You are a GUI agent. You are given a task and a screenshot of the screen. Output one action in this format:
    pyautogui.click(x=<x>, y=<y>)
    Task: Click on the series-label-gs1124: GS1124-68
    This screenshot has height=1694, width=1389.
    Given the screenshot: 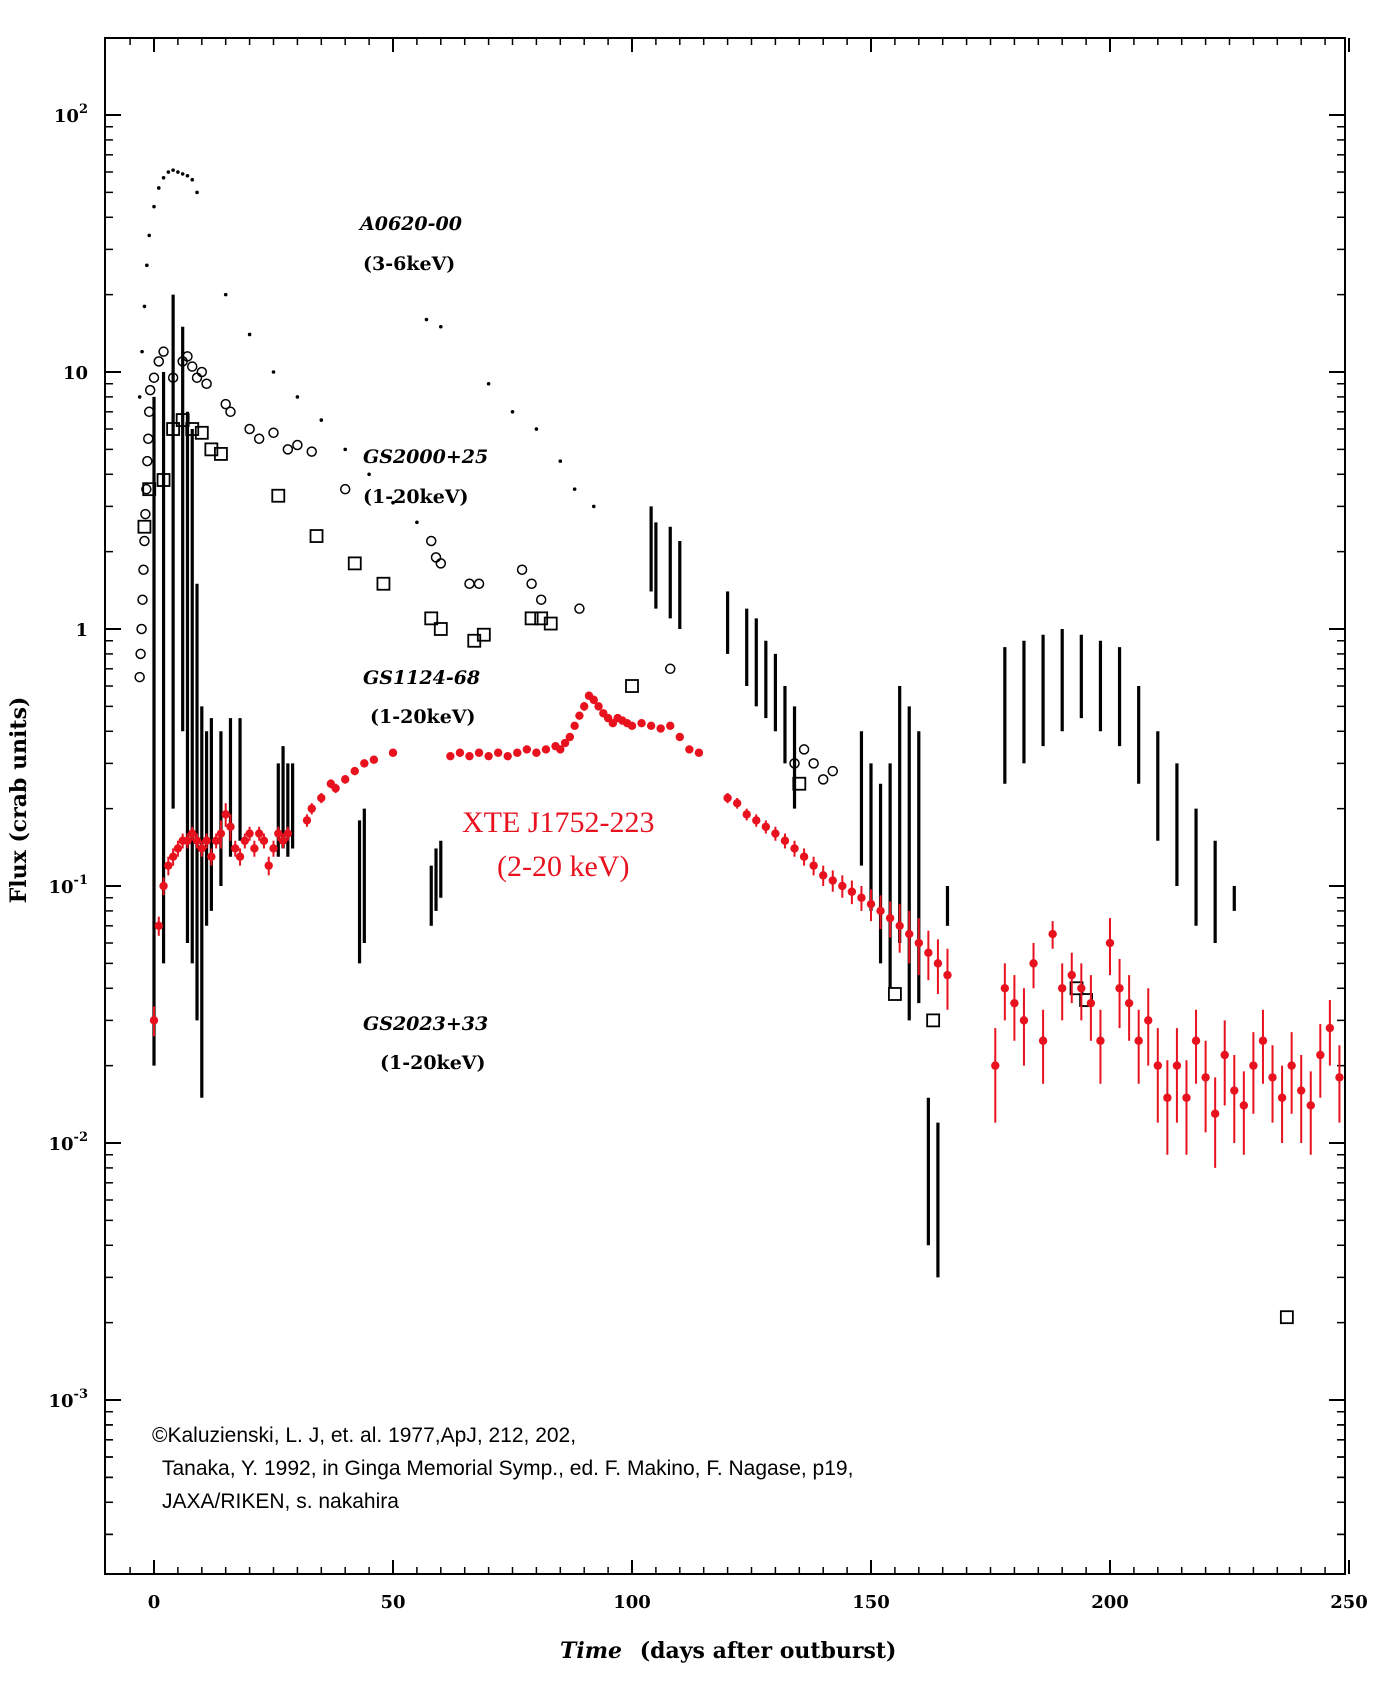 What is the action you would take?
    pyautogui.click(x=421, y=678)
    